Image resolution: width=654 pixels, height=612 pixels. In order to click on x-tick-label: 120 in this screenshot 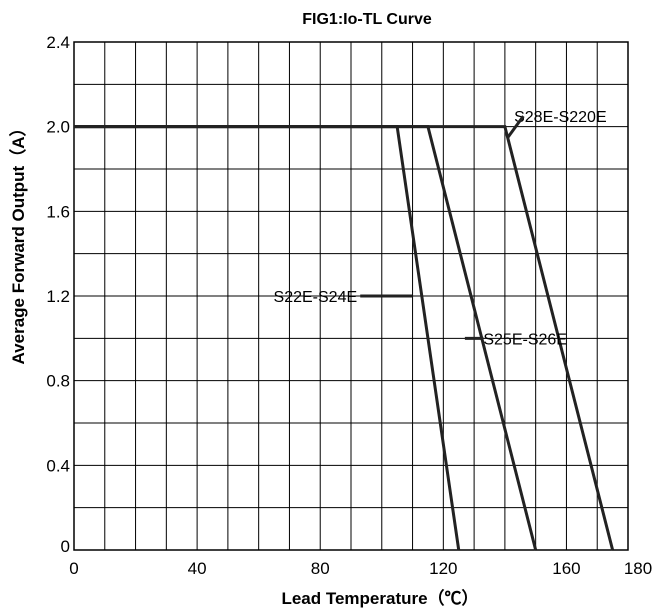, I will do `click(443, 568)`.